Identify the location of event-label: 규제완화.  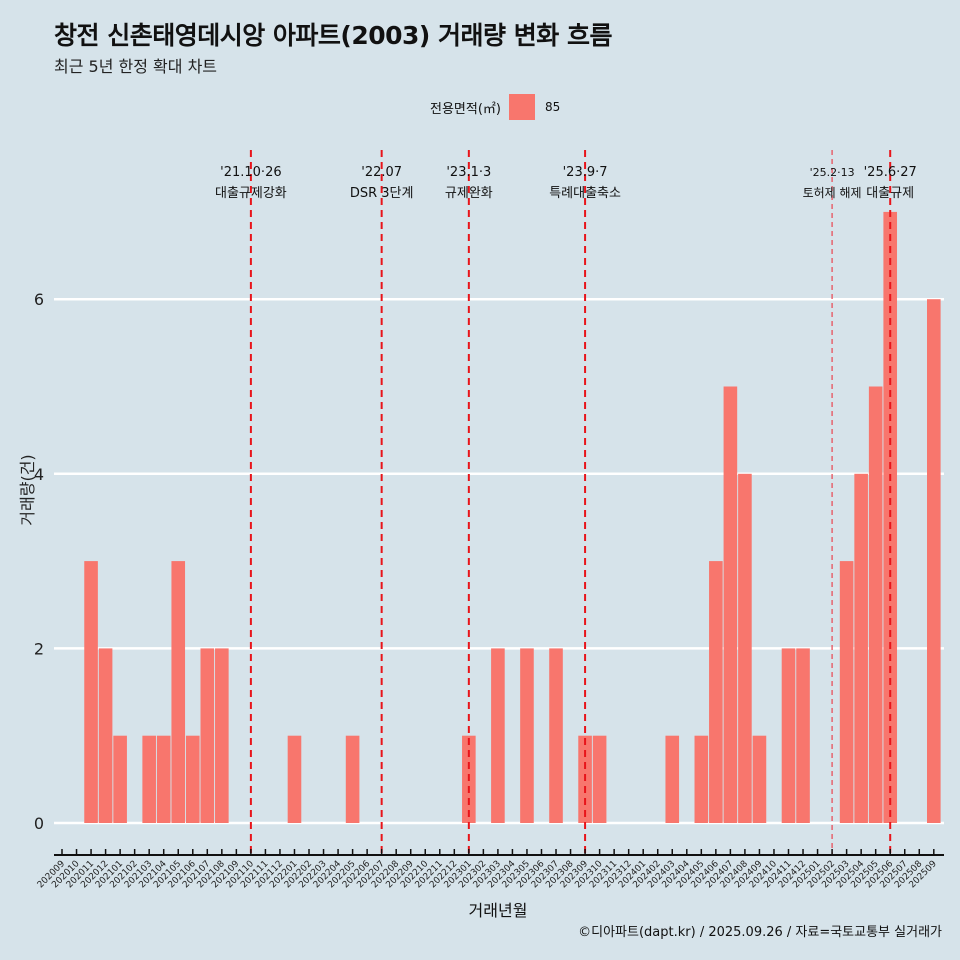
(469, 193).